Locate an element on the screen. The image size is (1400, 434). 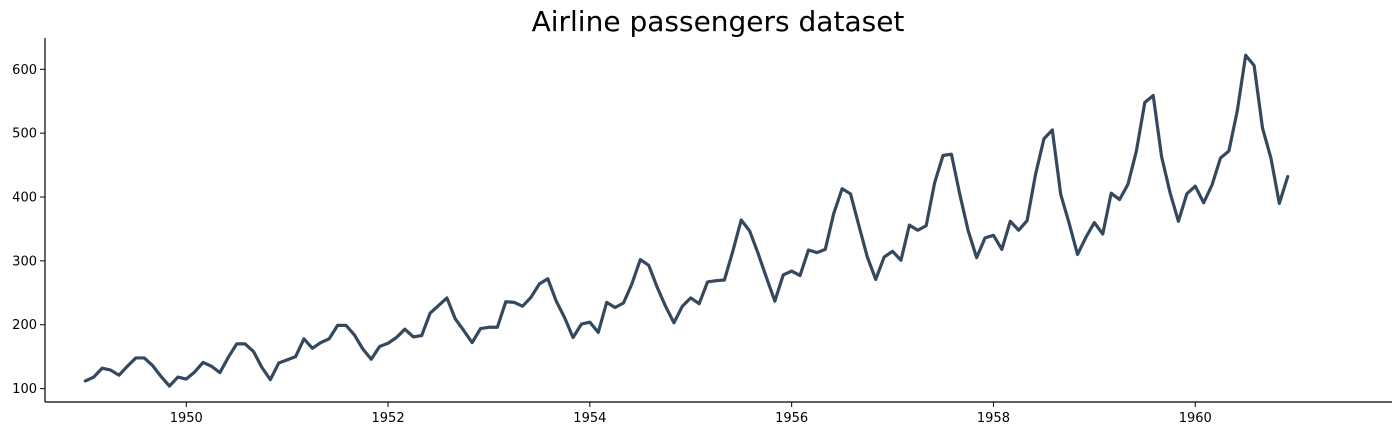
x-tick-label: 1952 is located at coordinates (388, 418).